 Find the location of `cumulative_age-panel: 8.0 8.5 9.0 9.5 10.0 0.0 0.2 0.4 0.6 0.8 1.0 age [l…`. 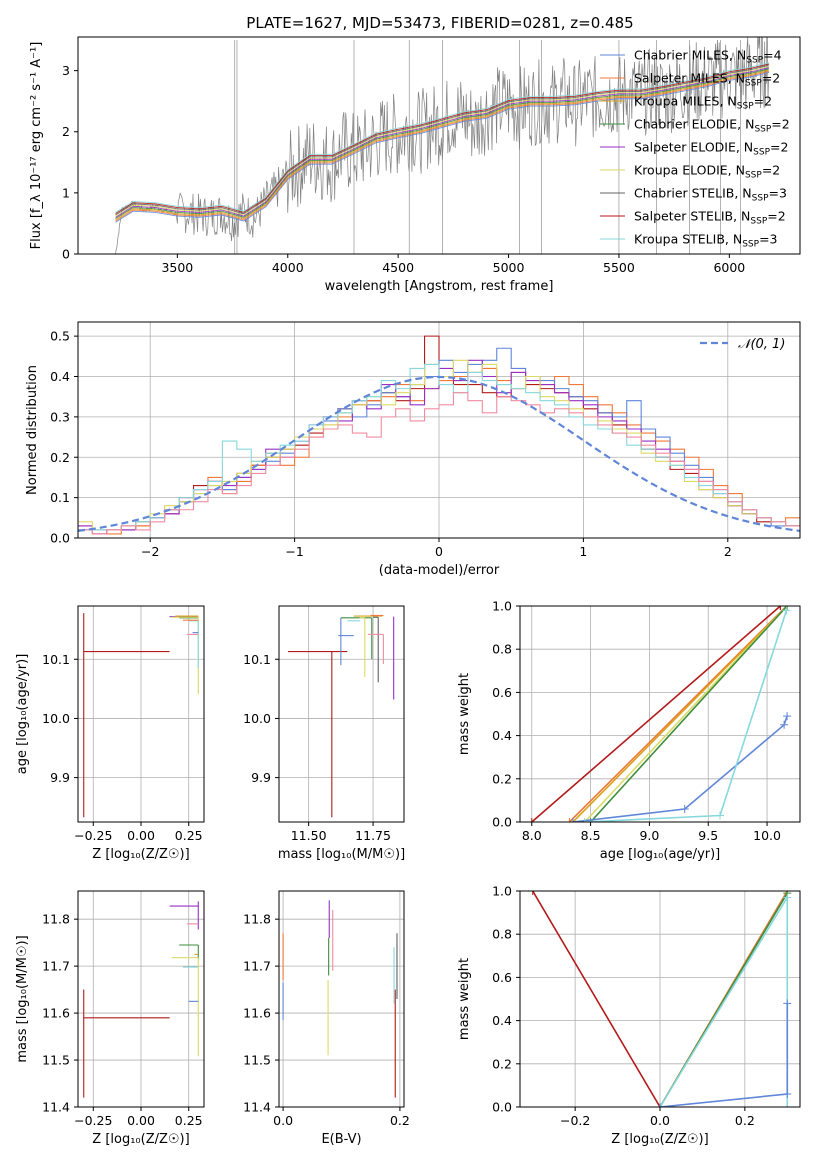

cumulative_age-panel: 8.0 8.5 9.0 9.5 10.0 0.0 0.2 0.4 0.6 0.8 1.0 age [l… is located at coordinates (629, 730).